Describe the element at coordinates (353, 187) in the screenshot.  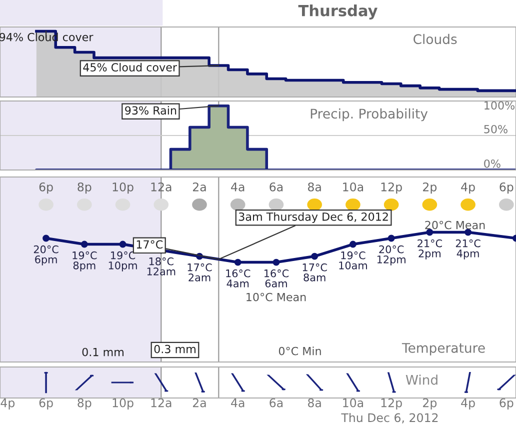
I see `x2-tick-label: 10a` at that location.